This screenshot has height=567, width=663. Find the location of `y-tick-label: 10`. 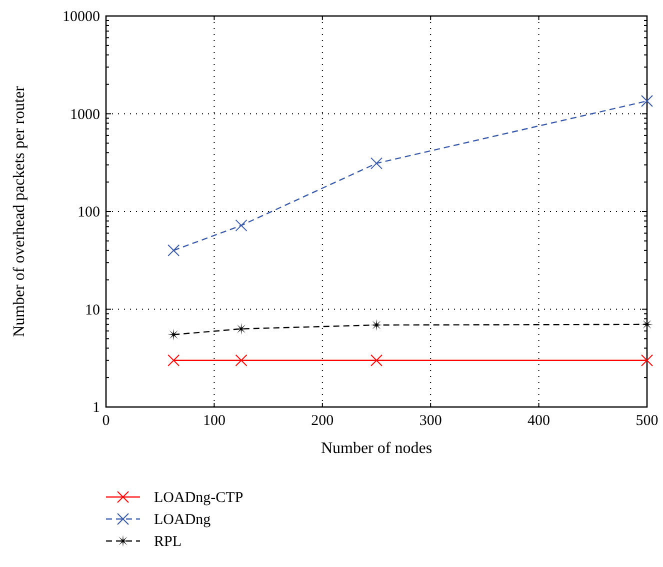

y-tick-label: 10 is located at coordinates (92, 310).